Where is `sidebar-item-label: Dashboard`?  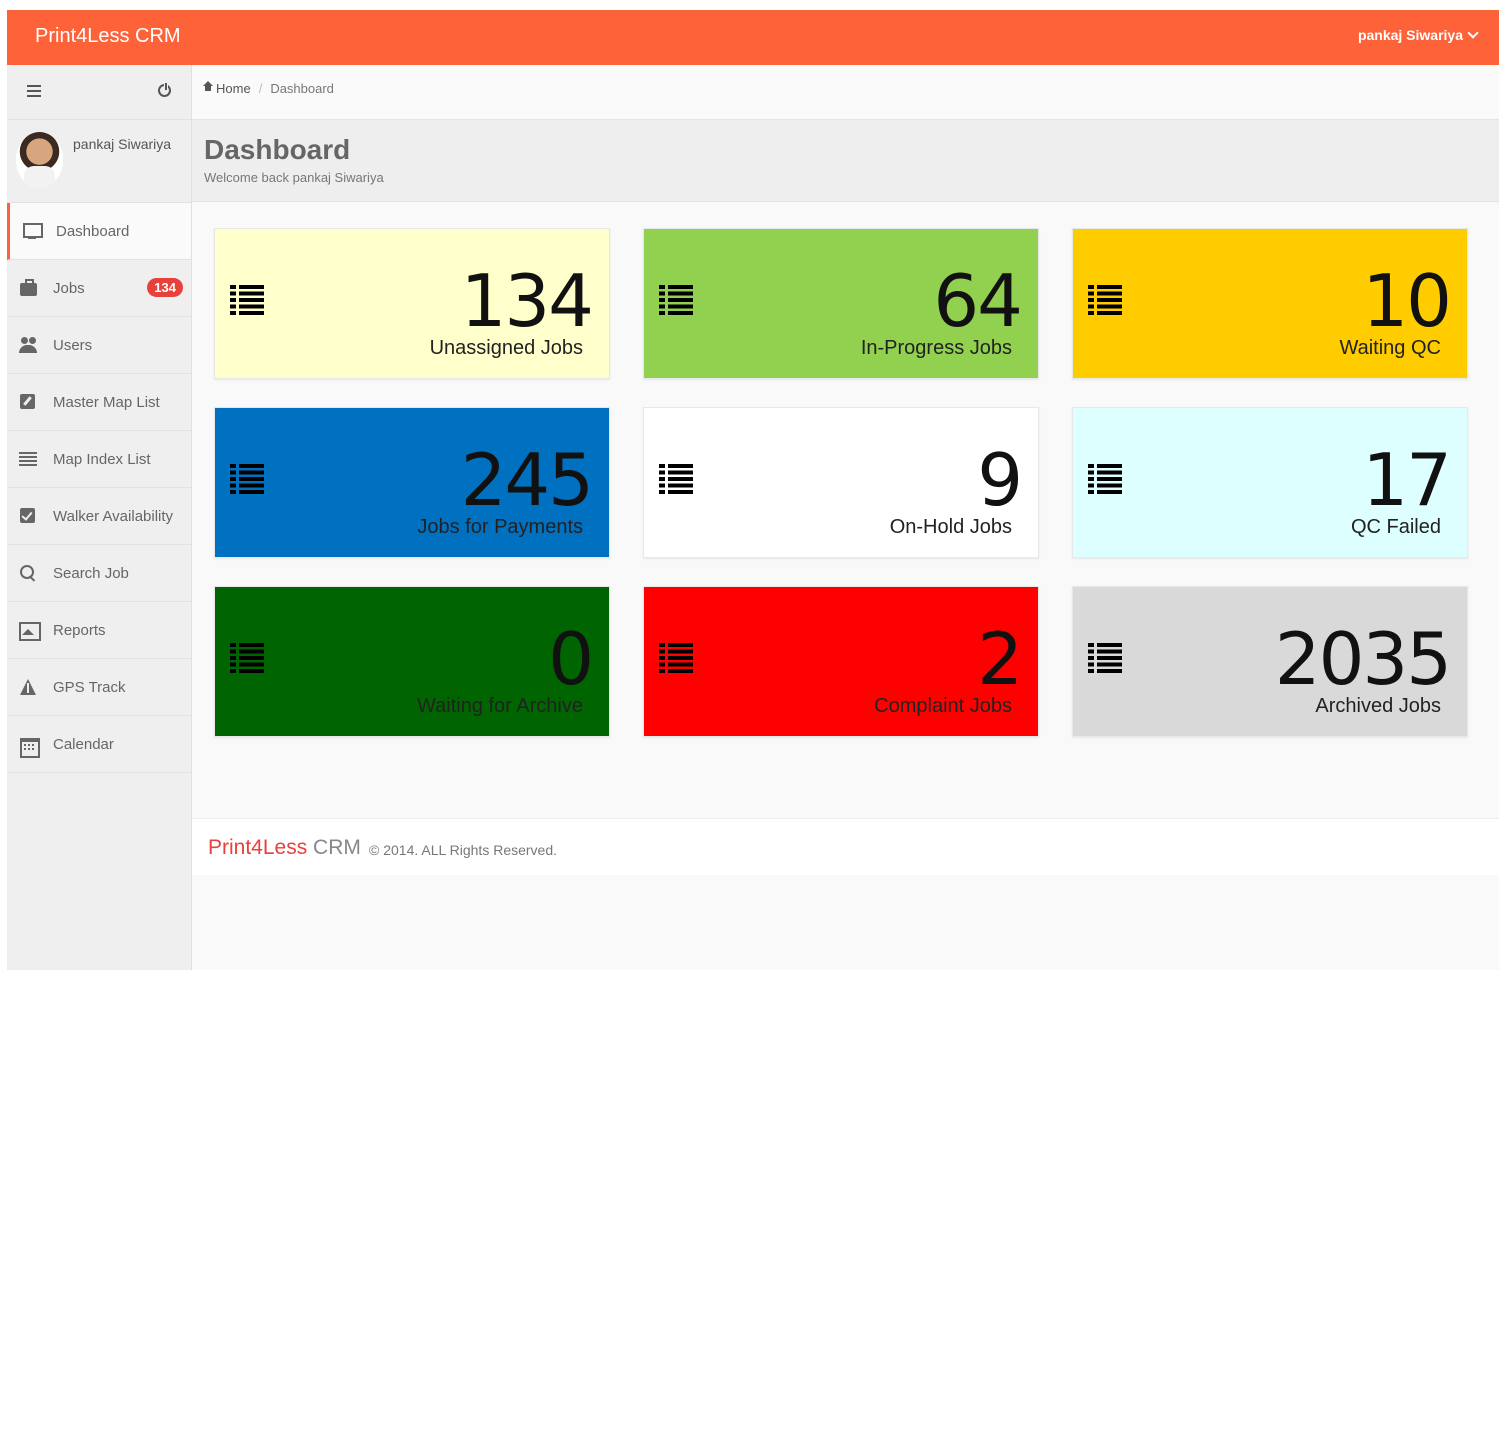 sidebar-item-label: Dashboard is located at coordinates (93, 231).